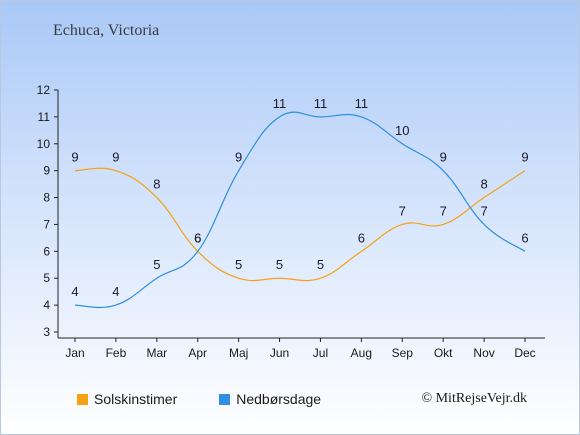 The image size is (580, 435). Describe the element at coordinates (106, 30) in the screenshot. I see `chart-title: Echuca, Victoria` at that location.